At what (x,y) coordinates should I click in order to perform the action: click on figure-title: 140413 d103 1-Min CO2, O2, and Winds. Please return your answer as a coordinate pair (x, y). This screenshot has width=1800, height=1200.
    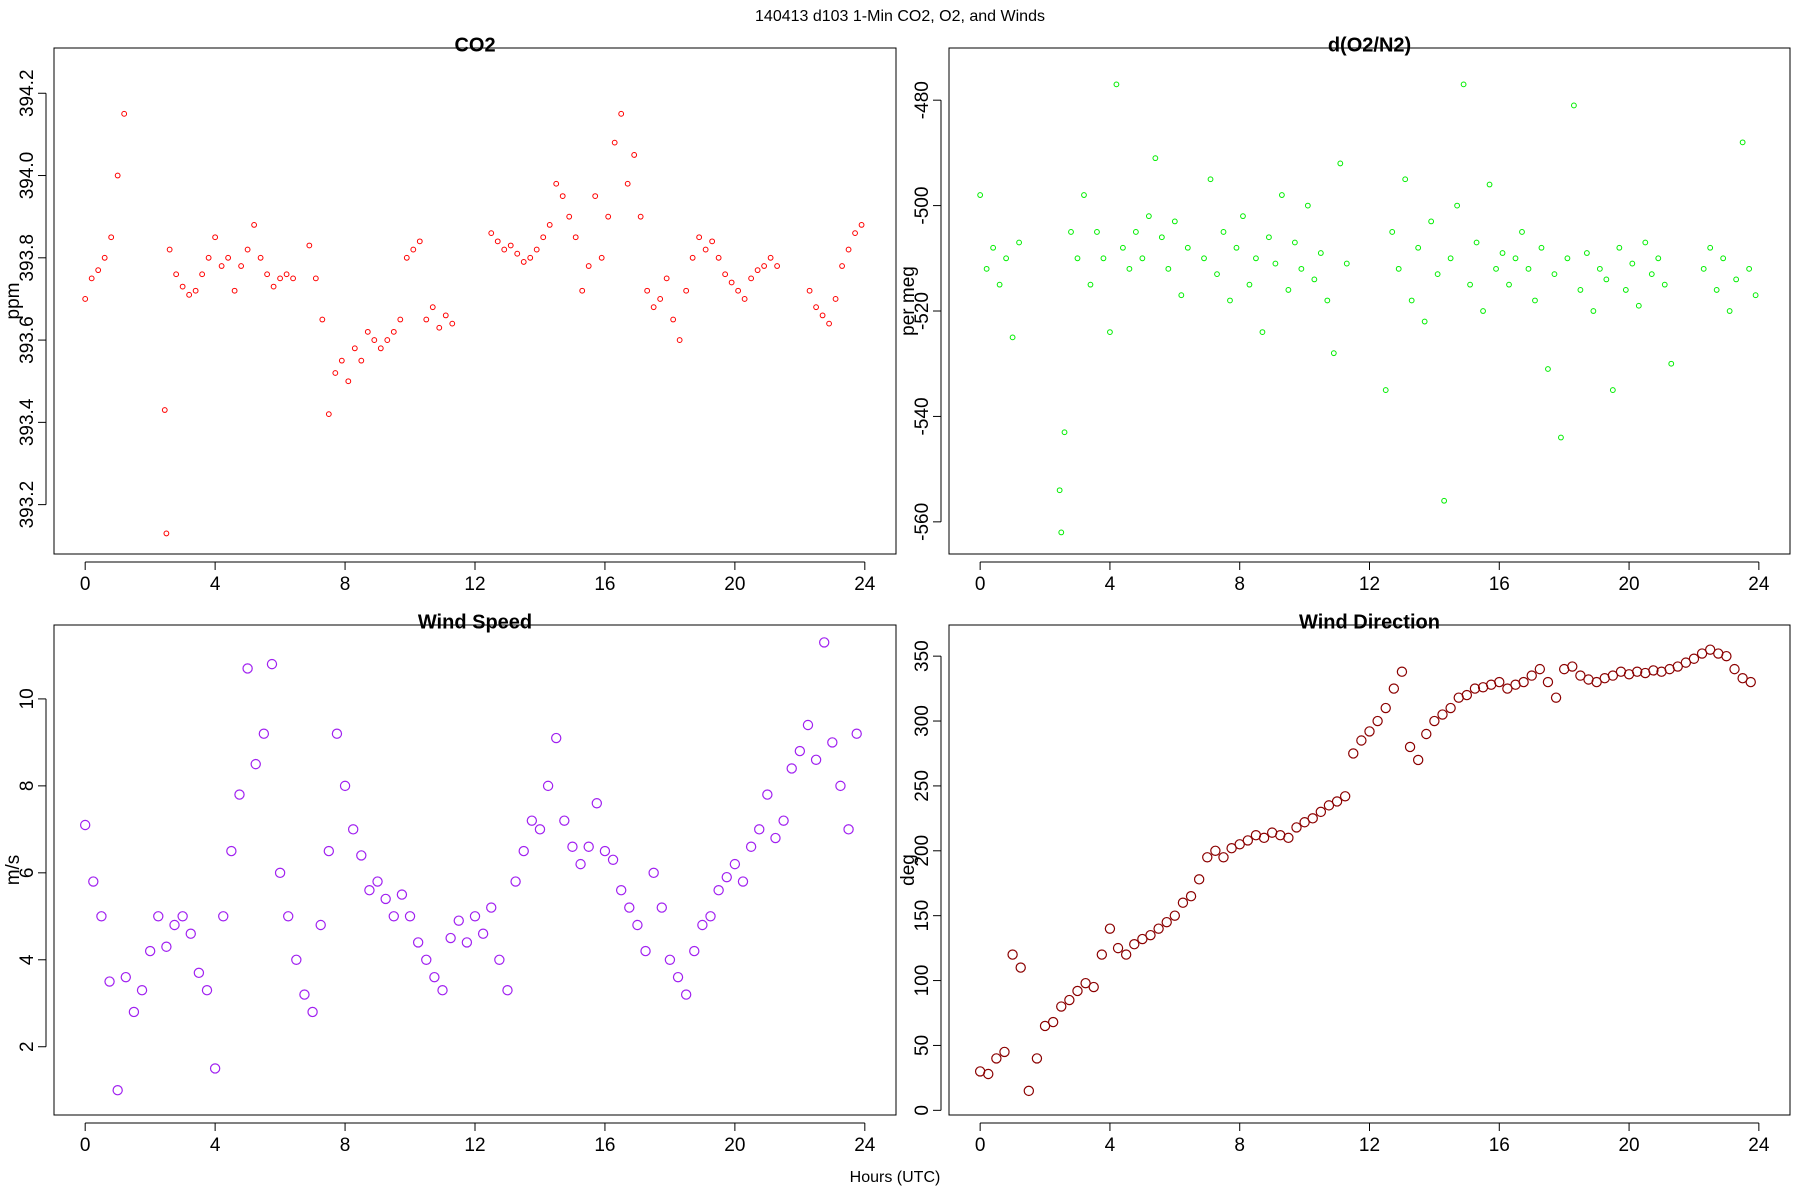
    Looking at the image, I should click on (900, 16).